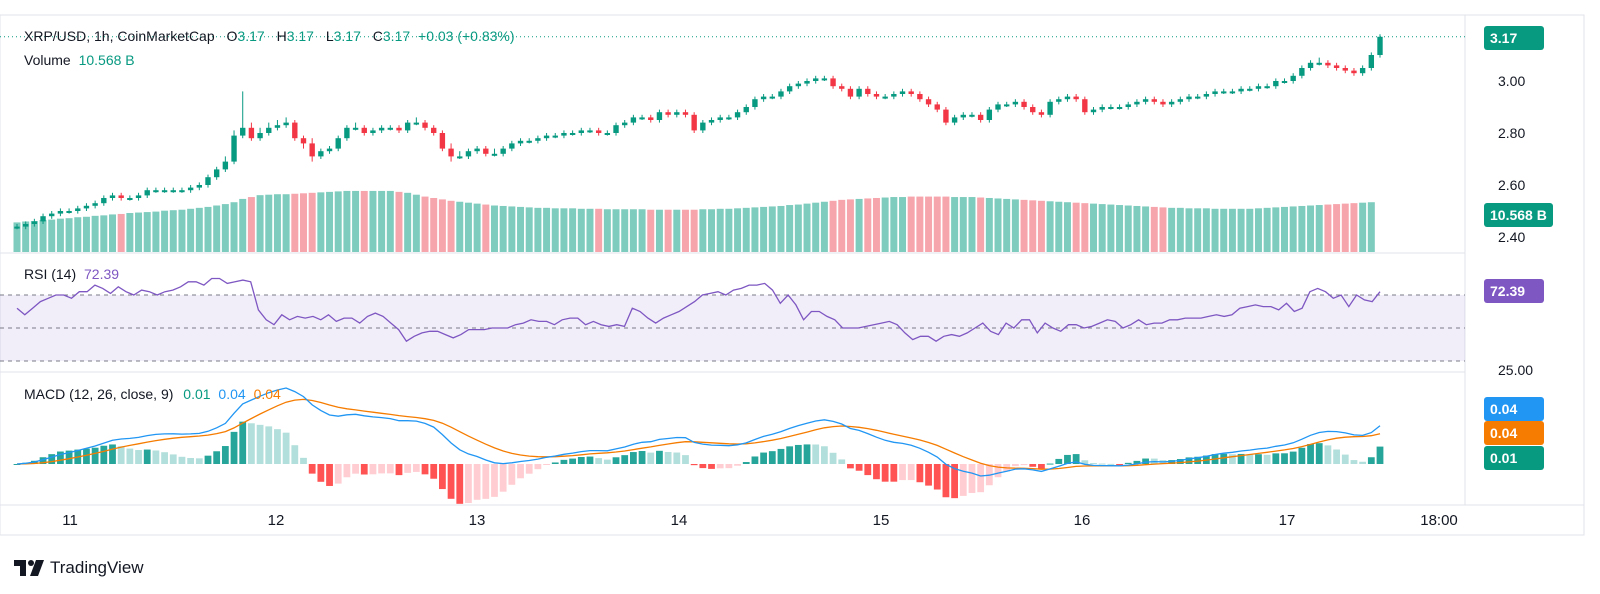 The image size is (1600, 594). Describe the element at coordinates (881, 520) in the screenshot. I see `x-tick-15: 15` at that location.